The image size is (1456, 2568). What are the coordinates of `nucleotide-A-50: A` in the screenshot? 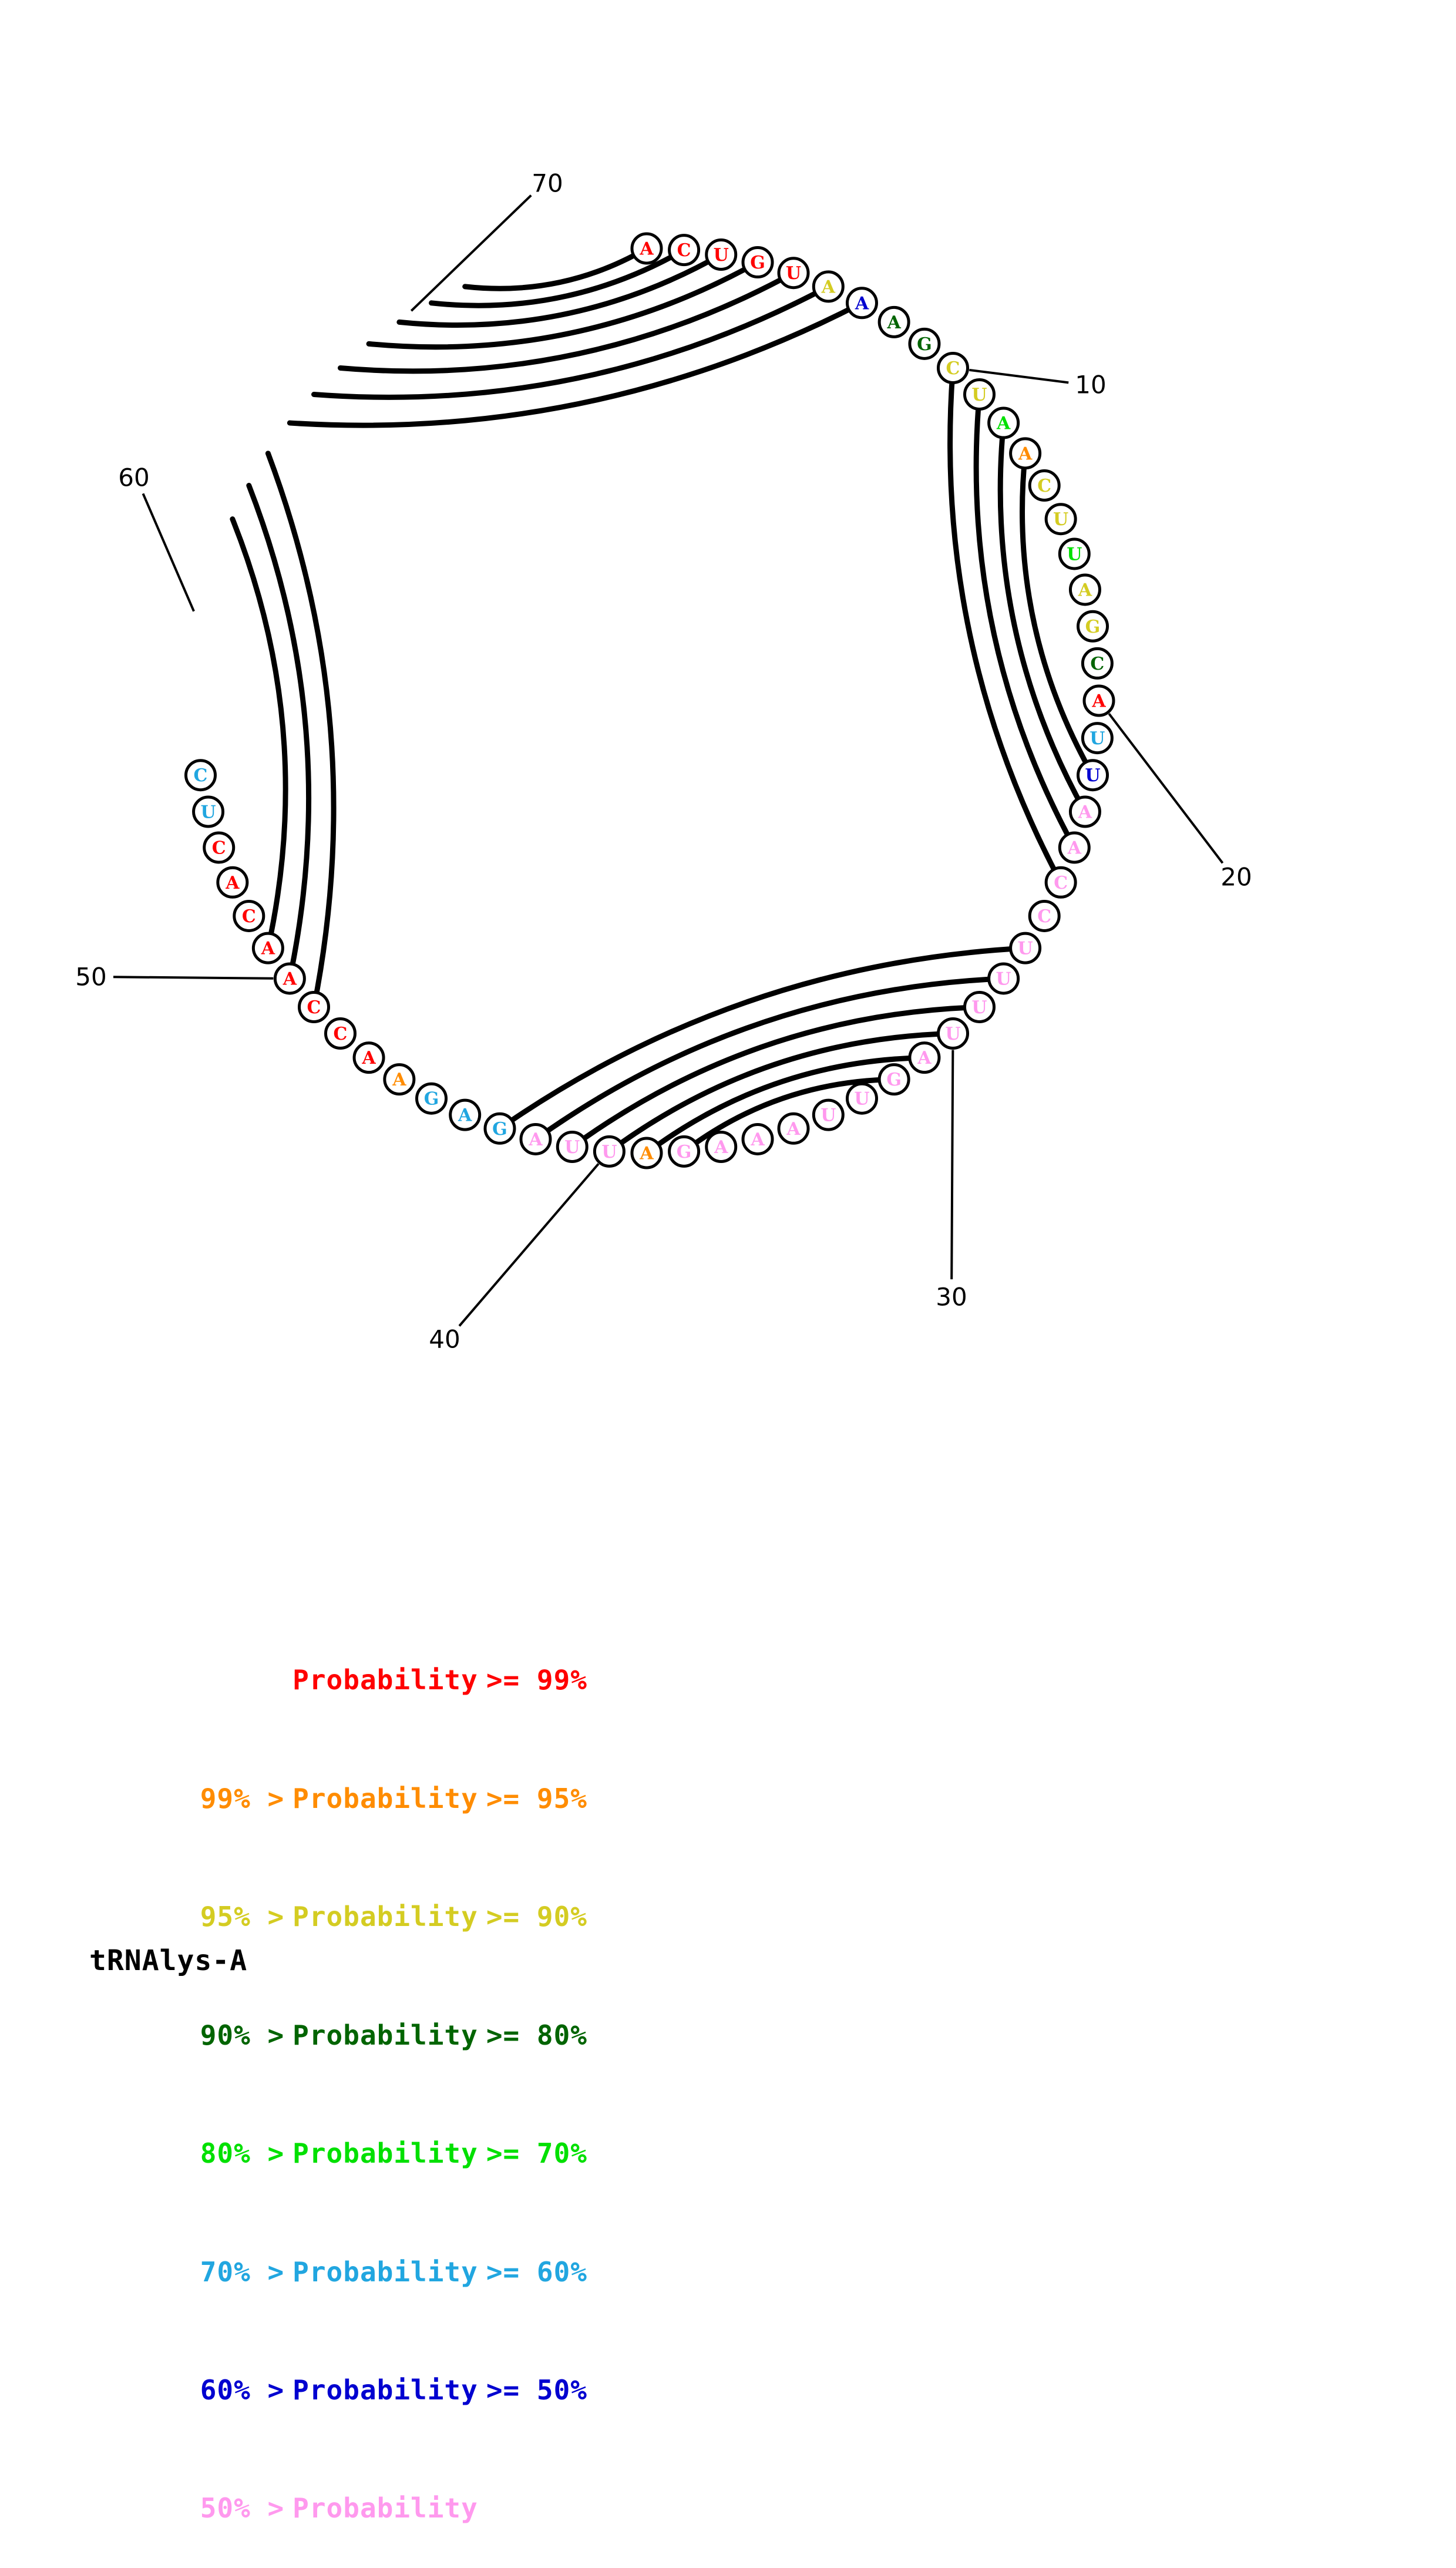 It's located at (289, 978).